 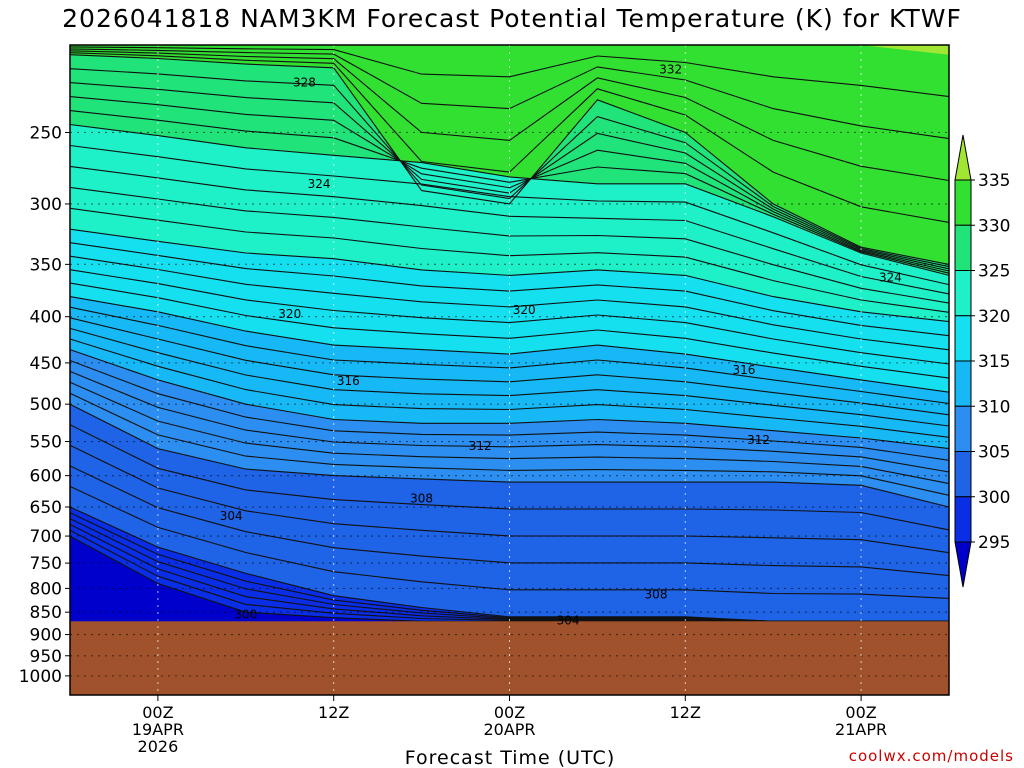 I want to click on y-tick-label: 850, so click(x=46, y=613).